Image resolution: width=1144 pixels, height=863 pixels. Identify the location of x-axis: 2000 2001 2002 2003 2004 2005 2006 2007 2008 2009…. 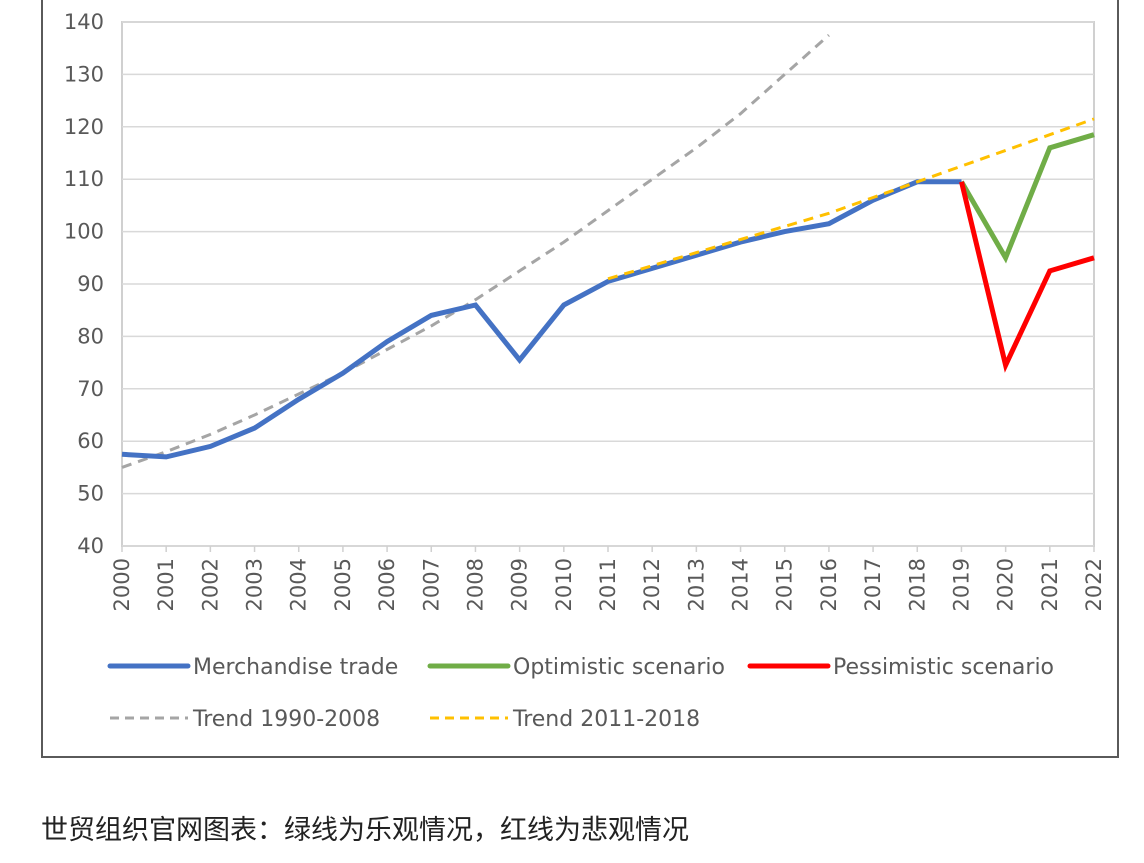
(608, 578).